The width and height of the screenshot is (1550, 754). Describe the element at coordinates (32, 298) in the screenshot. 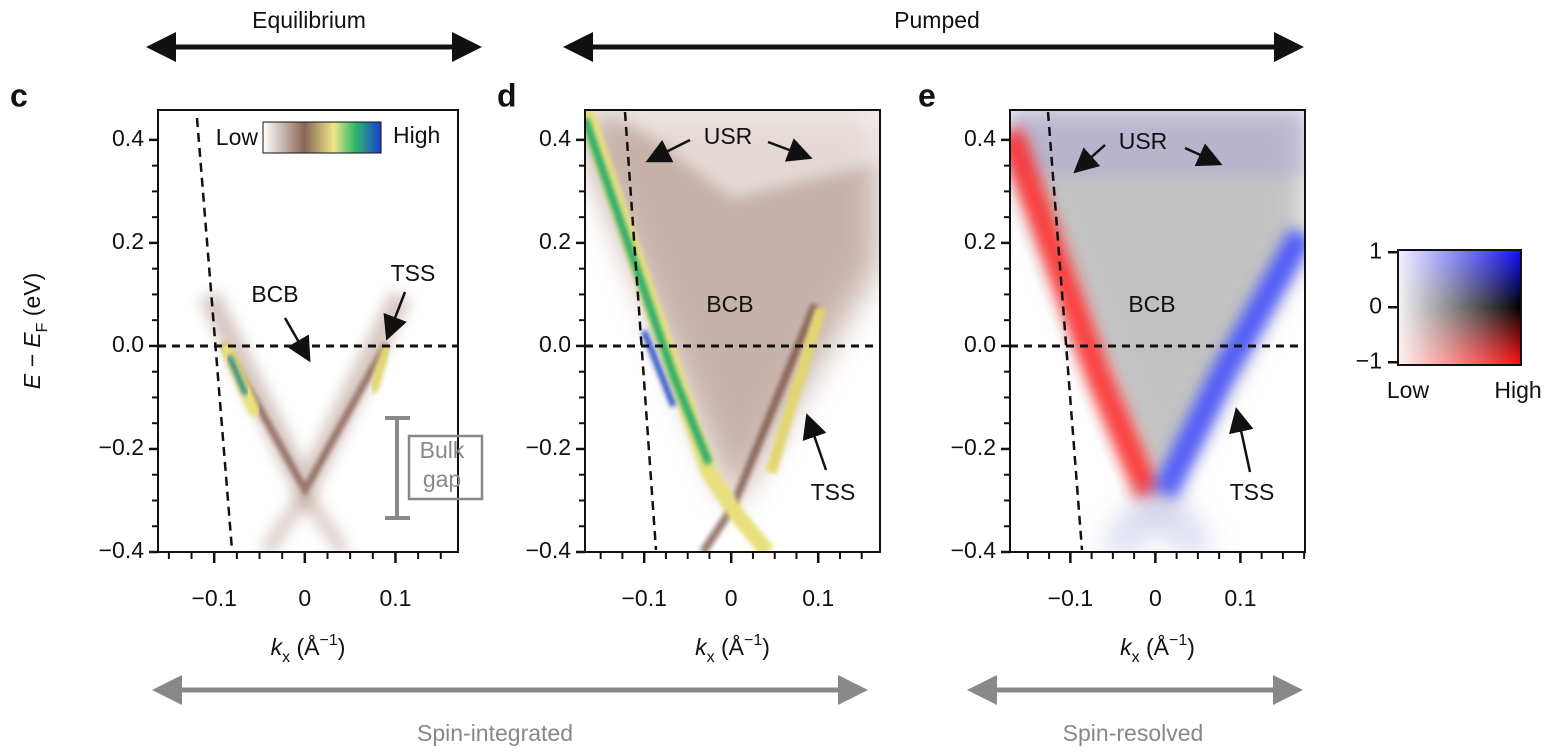

I see `y-label-part: (eV)` at that location.